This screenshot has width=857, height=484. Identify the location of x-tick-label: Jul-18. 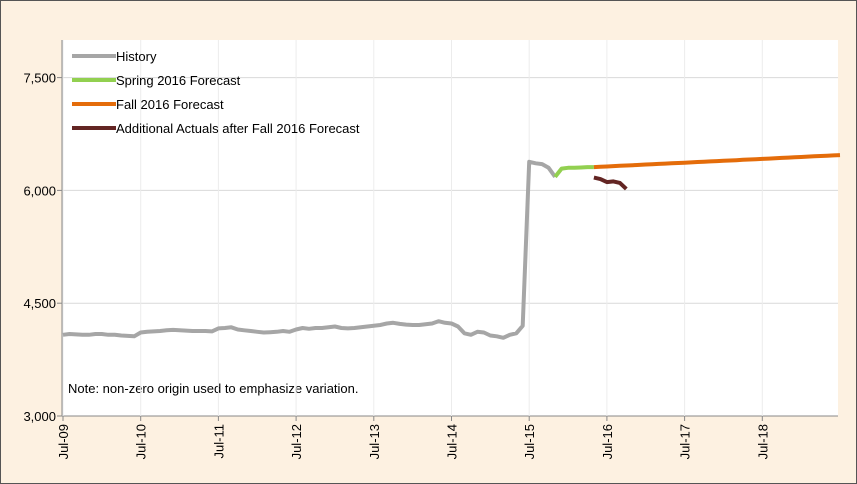
(762, 441).